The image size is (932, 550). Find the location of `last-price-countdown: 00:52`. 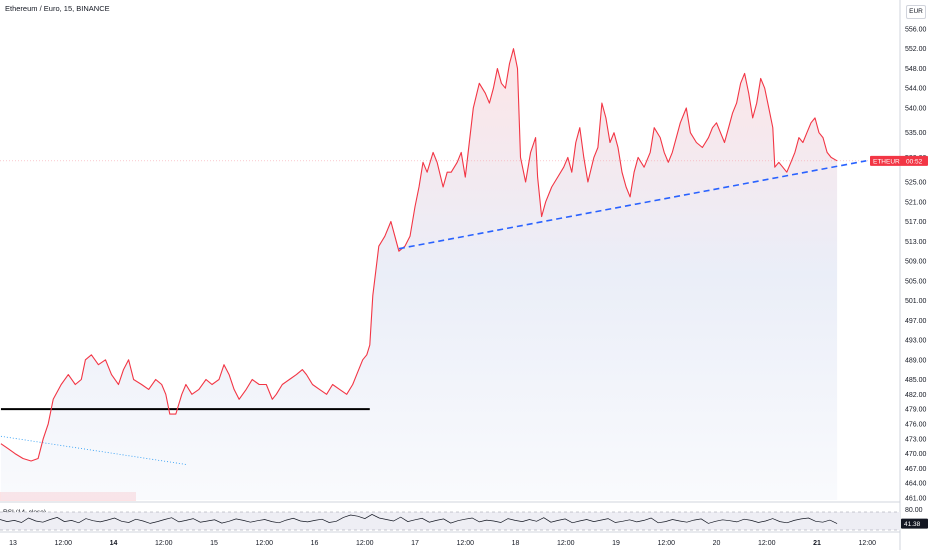

last-price-countdown: 00:52 is located at coordinates (914, 161).